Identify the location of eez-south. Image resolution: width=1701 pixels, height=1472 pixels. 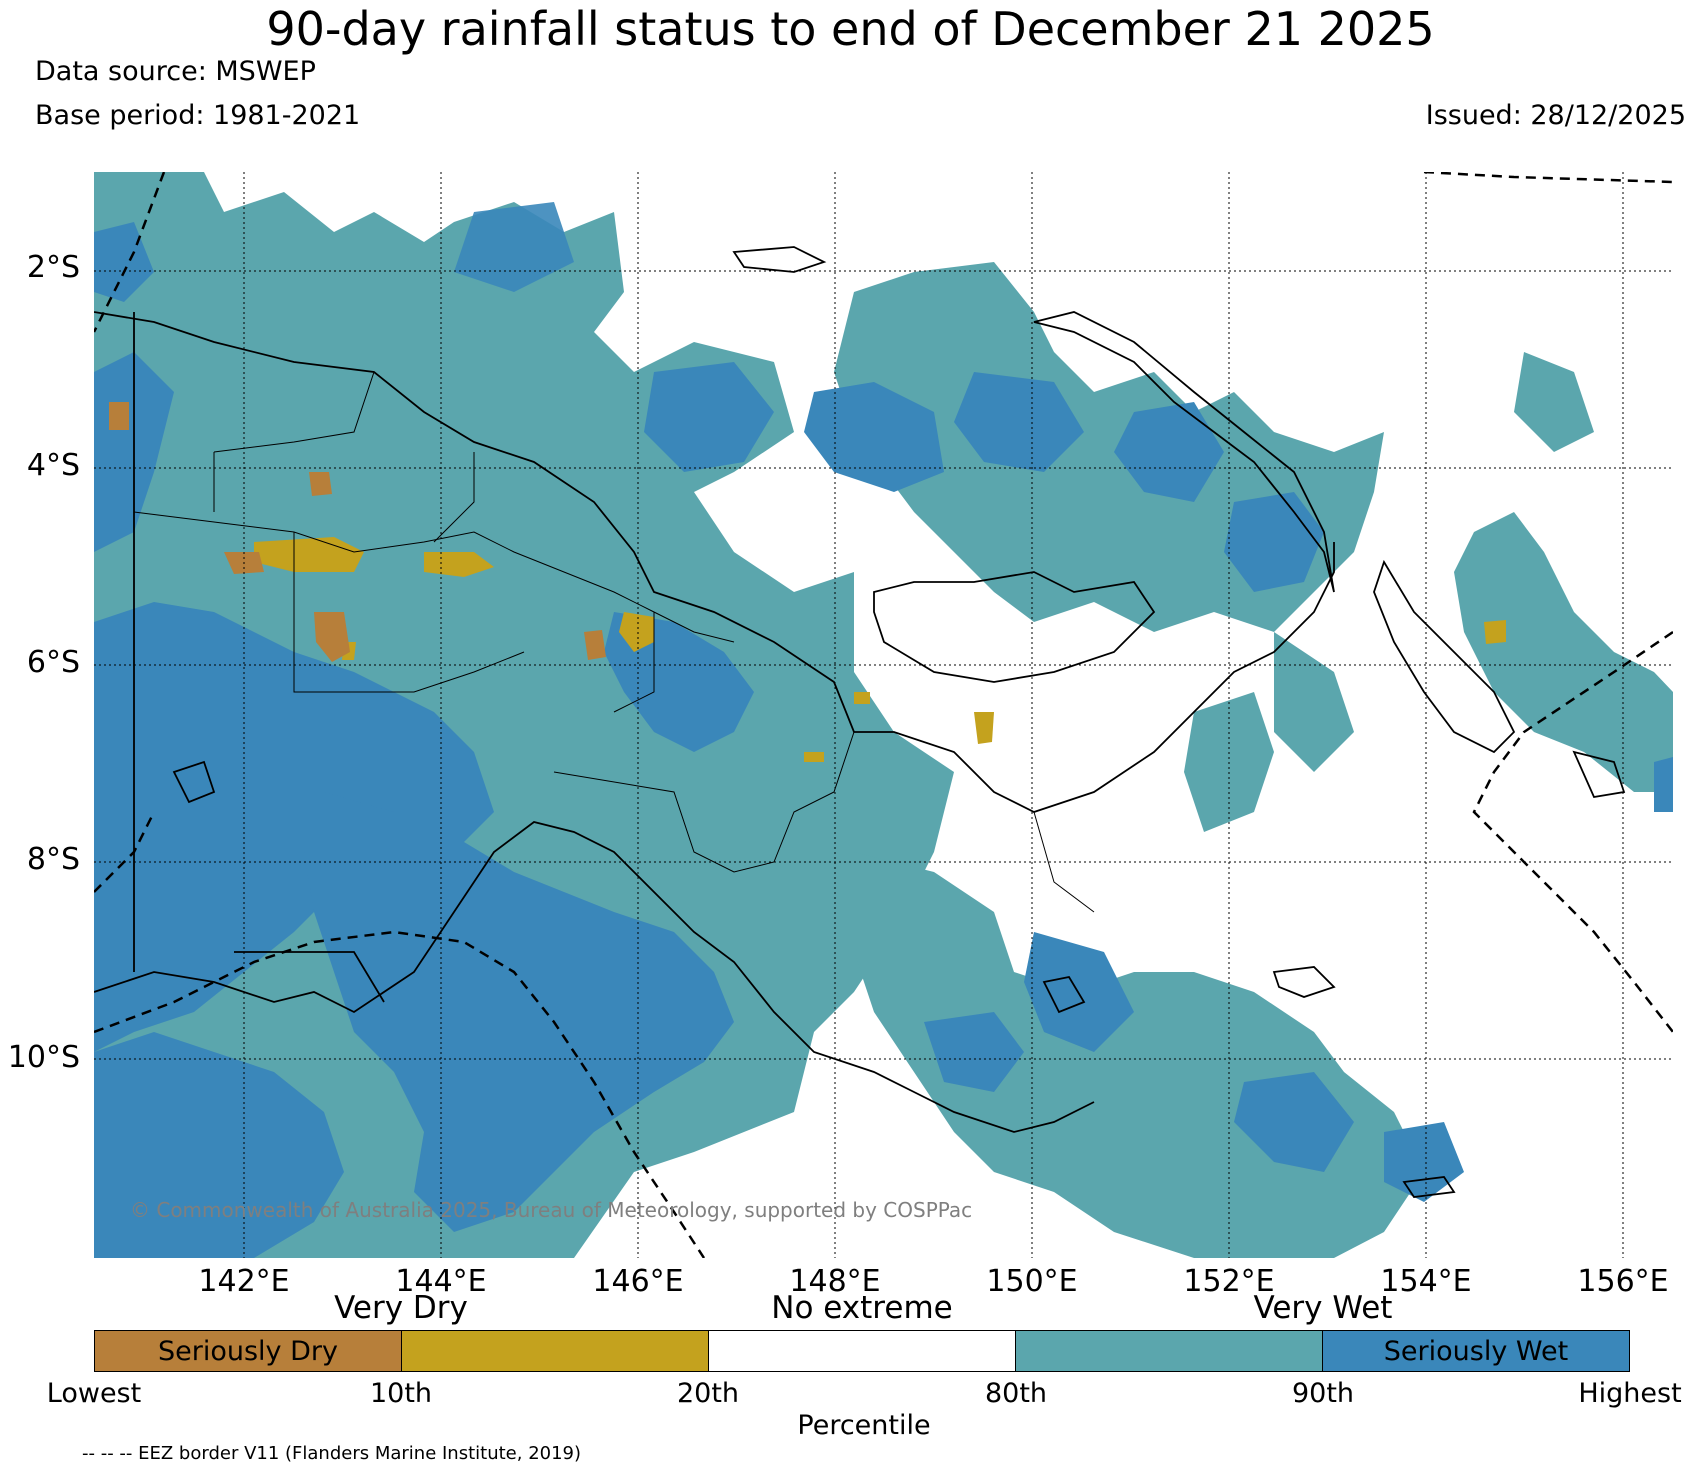
(400, 1094).